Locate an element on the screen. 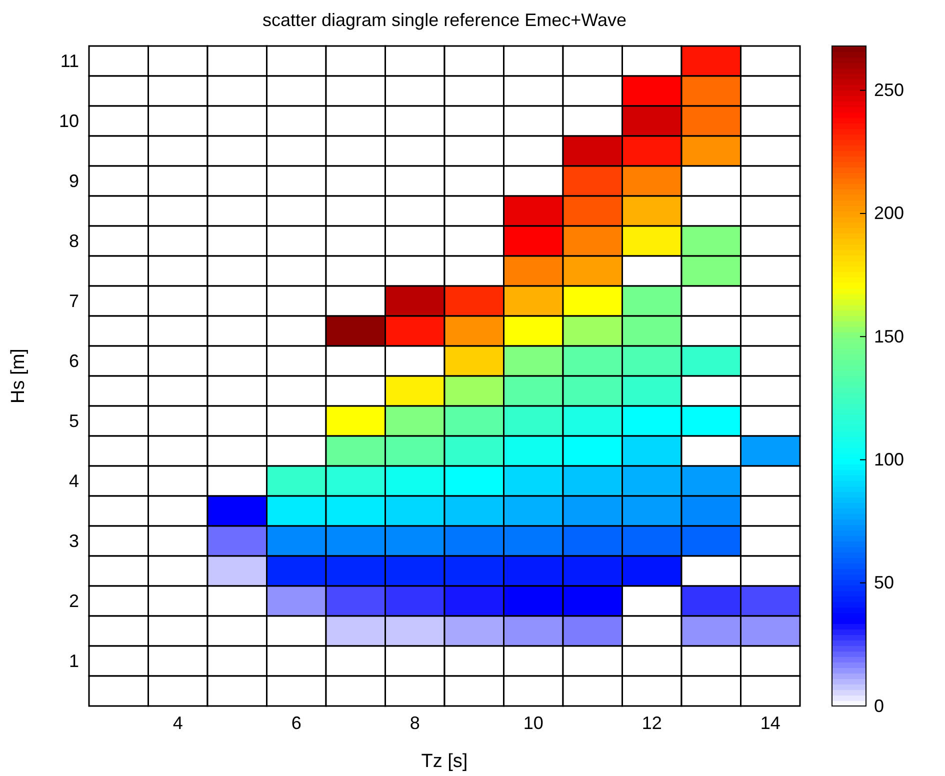 The height and width of the screenshot is (776, 945). x-tick-label: 14 is located at coordinates (770, 722).